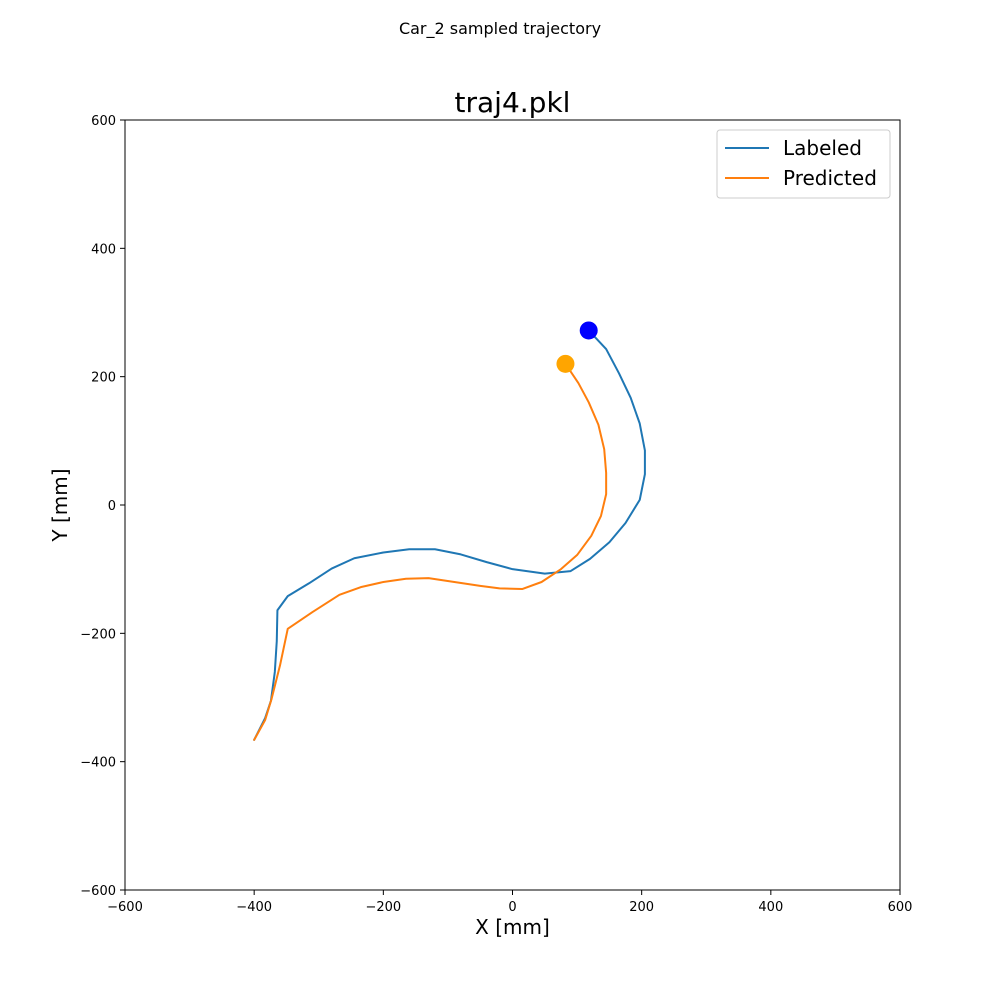 The image size is (1000, 1000). Describe the element at coordinates (60, 505) in the screenshot. I see `y-axis-label: Y [mm]` at that location.